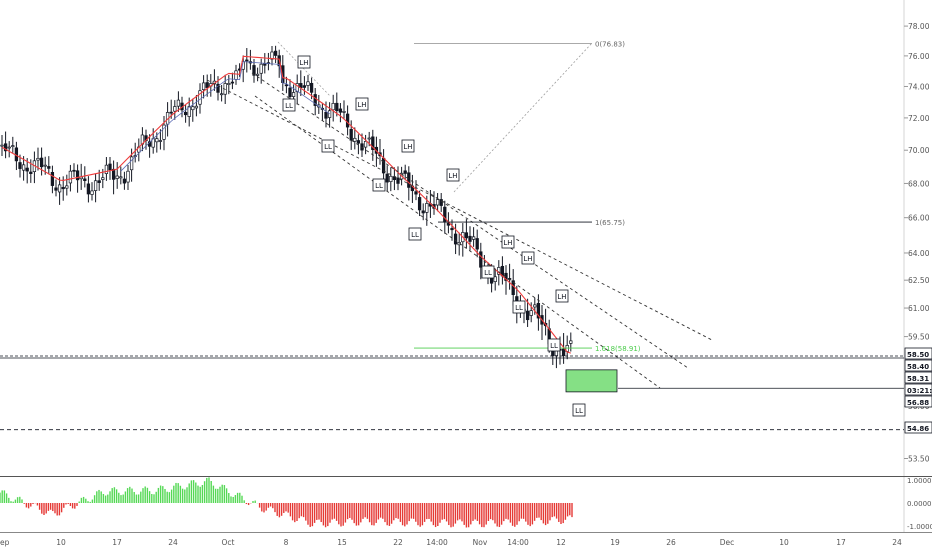  Describe the element at coordinates (671, 542) in the screenshot. I see `x-tick-label: 26` at that location.